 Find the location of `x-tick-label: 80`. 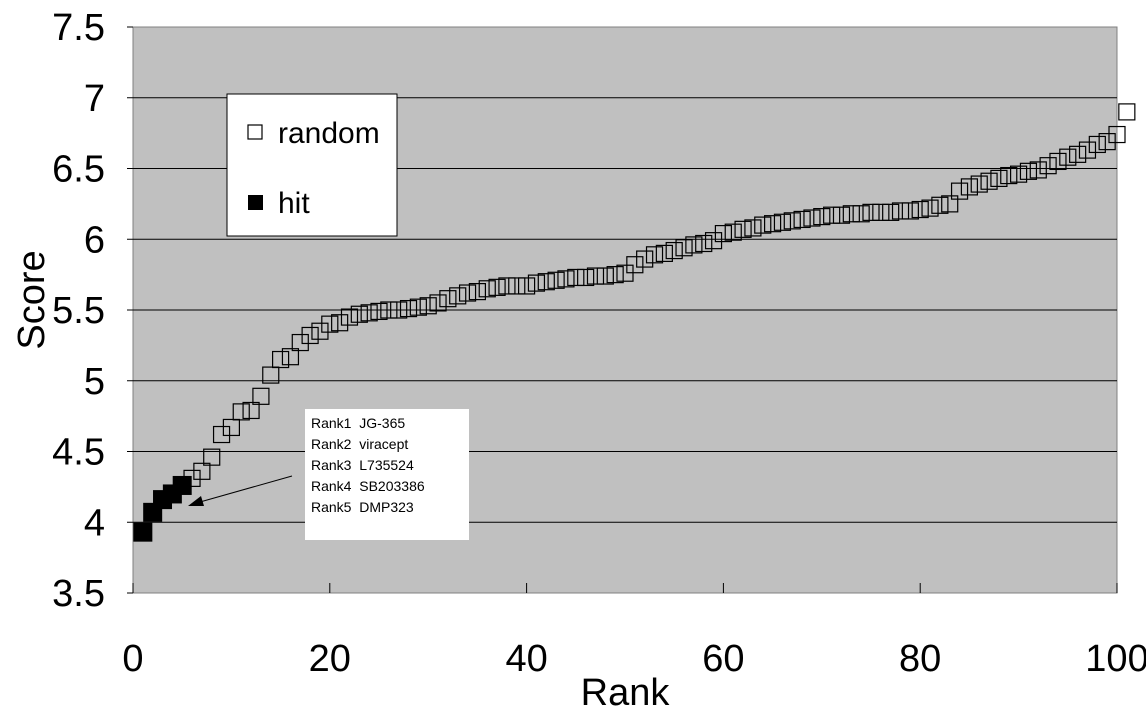

x-tick-label: 80 is located at coordinates (920, 659).